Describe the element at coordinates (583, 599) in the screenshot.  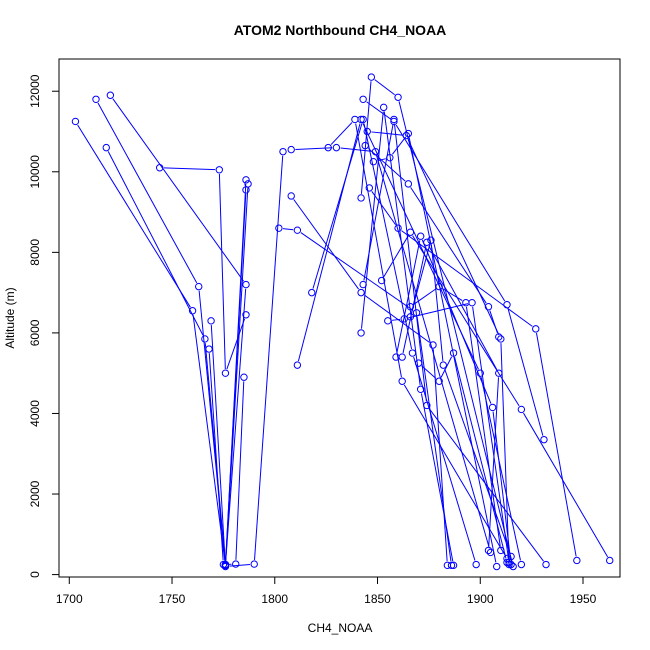
I see `x-tick-label: 1950` at that location.